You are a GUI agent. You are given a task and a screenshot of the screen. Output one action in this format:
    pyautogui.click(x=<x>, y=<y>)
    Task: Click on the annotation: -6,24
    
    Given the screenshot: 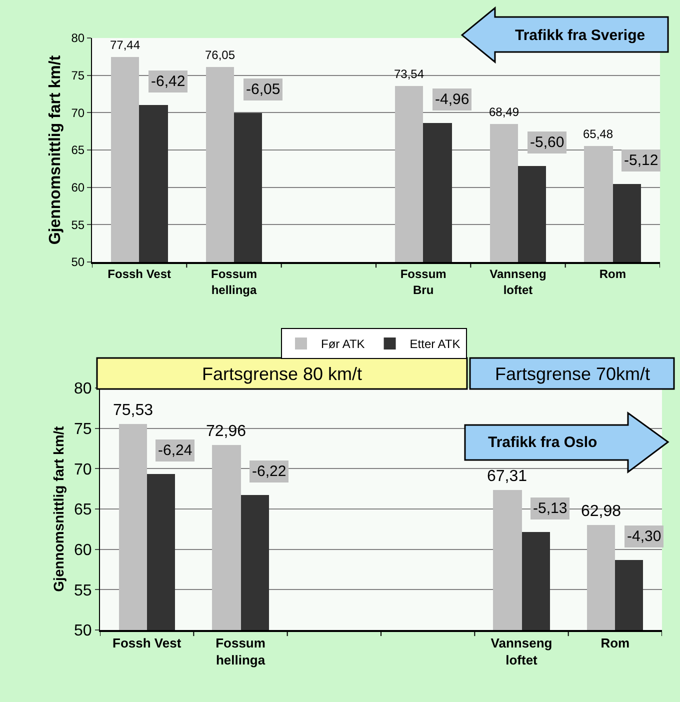 What is the action you would take?
    pyautogui.click(x=175, y=450)
    